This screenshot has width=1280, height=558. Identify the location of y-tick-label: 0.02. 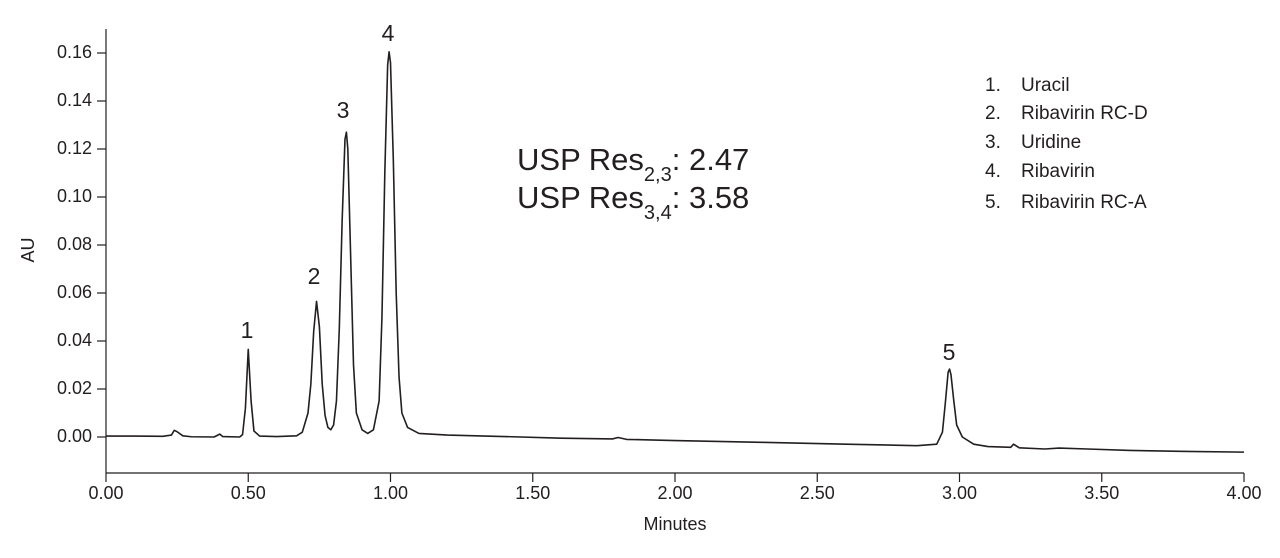
(74, 388).